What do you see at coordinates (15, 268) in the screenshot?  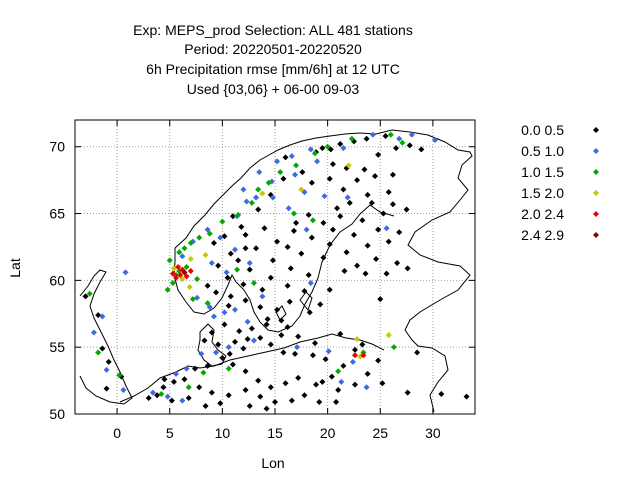 I see `y-axis-label: Lat` at bounding box center [15, 268].